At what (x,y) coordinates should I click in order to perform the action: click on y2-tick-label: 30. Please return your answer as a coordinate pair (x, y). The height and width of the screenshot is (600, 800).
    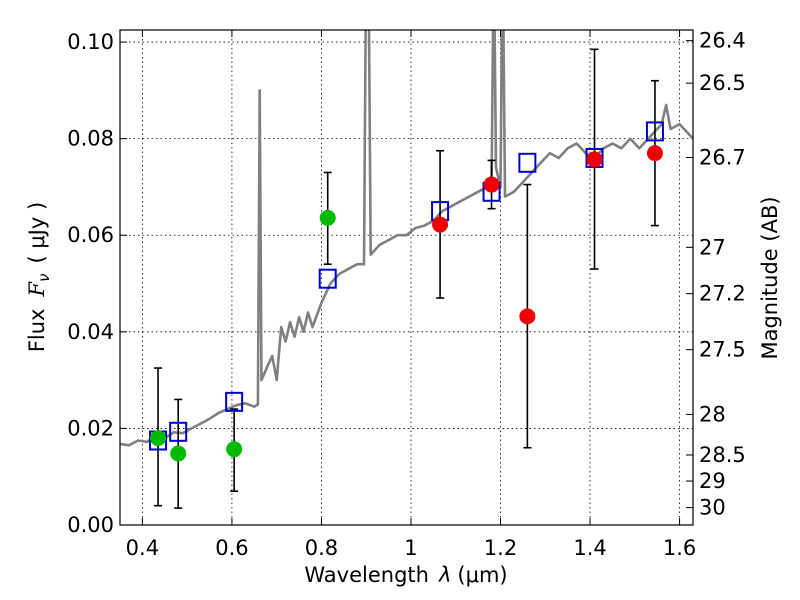
    Looking at the image, I should click on (712, 508).